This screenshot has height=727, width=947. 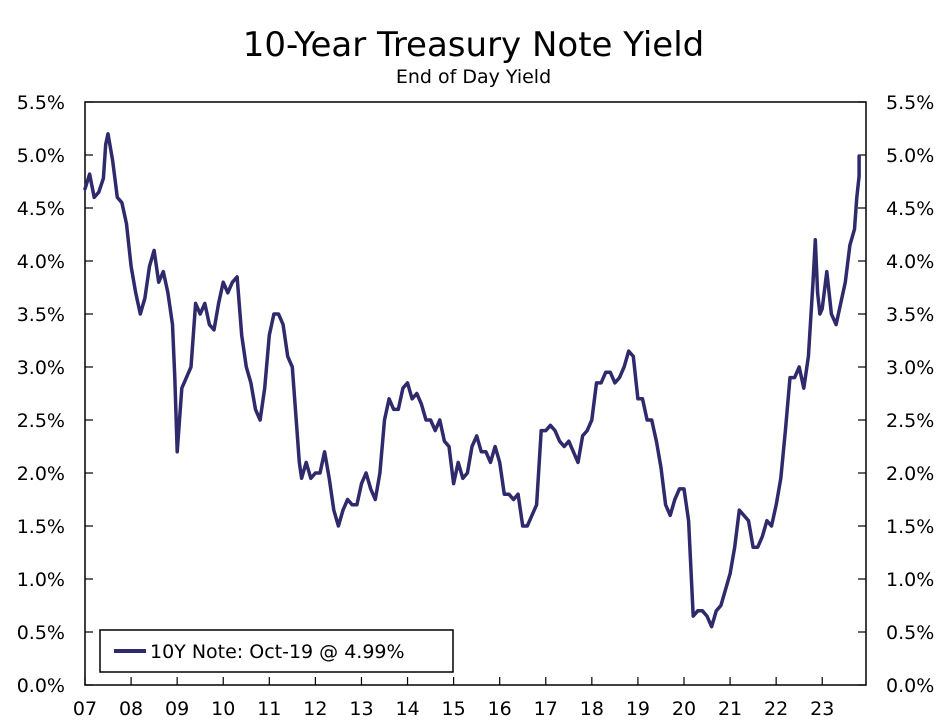 I want to click on legend: 10Y Note: Oct-19 @ 4.99%, so click(x=276, y=651).